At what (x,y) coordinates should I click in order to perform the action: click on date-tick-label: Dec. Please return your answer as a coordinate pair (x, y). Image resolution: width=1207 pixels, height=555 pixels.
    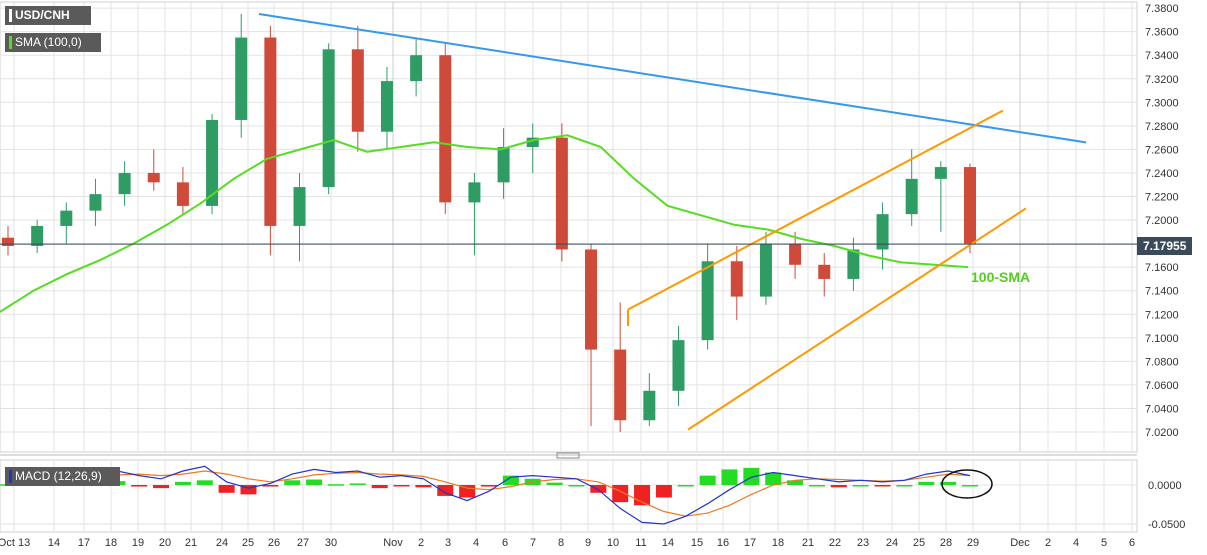
    Looking at the image, I should click on (1020, 543).